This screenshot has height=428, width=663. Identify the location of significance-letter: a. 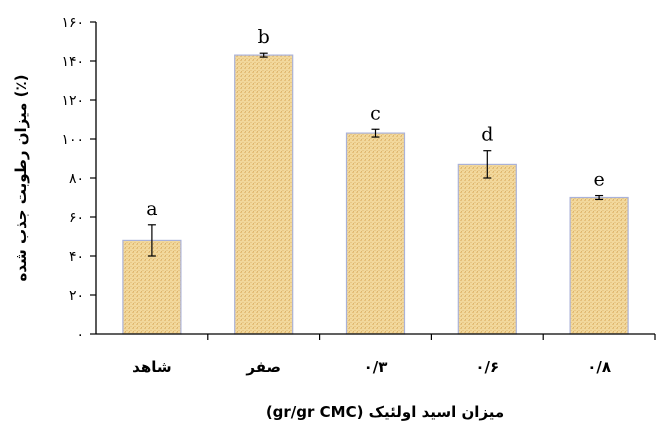
(151, 209).